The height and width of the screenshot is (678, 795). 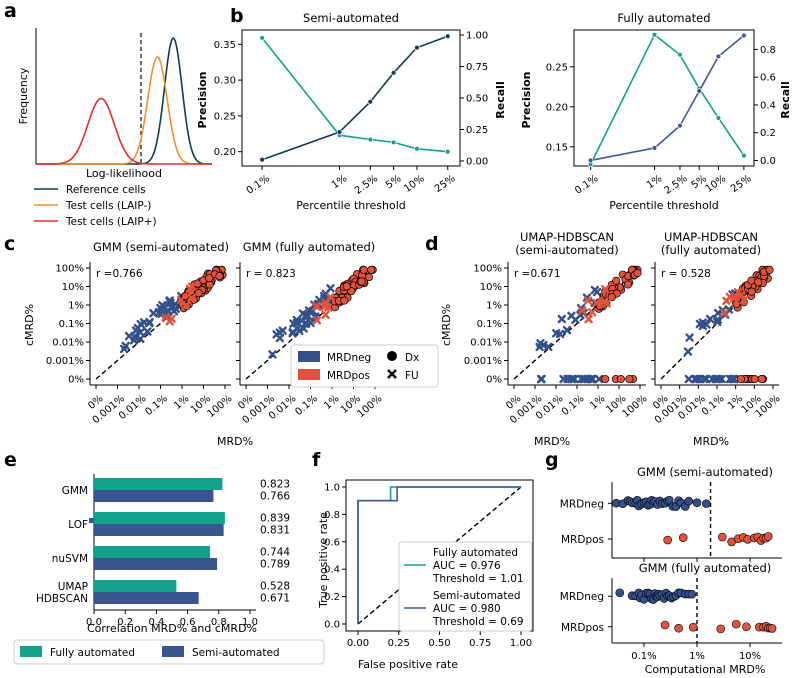 I want to click on e-category-label: GMM, so click(x=75, y=491).